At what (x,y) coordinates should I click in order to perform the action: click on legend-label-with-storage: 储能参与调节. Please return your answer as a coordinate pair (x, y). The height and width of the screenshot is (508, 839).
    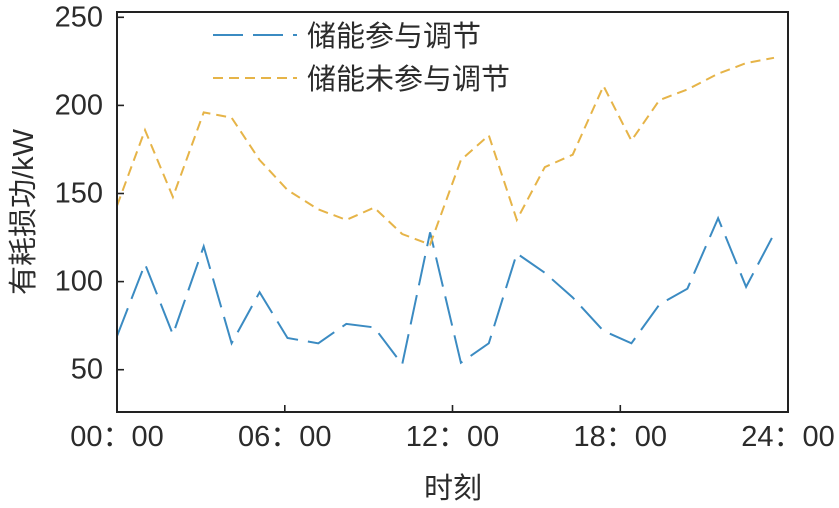
    Looking at the image, I should click on (394, 36).